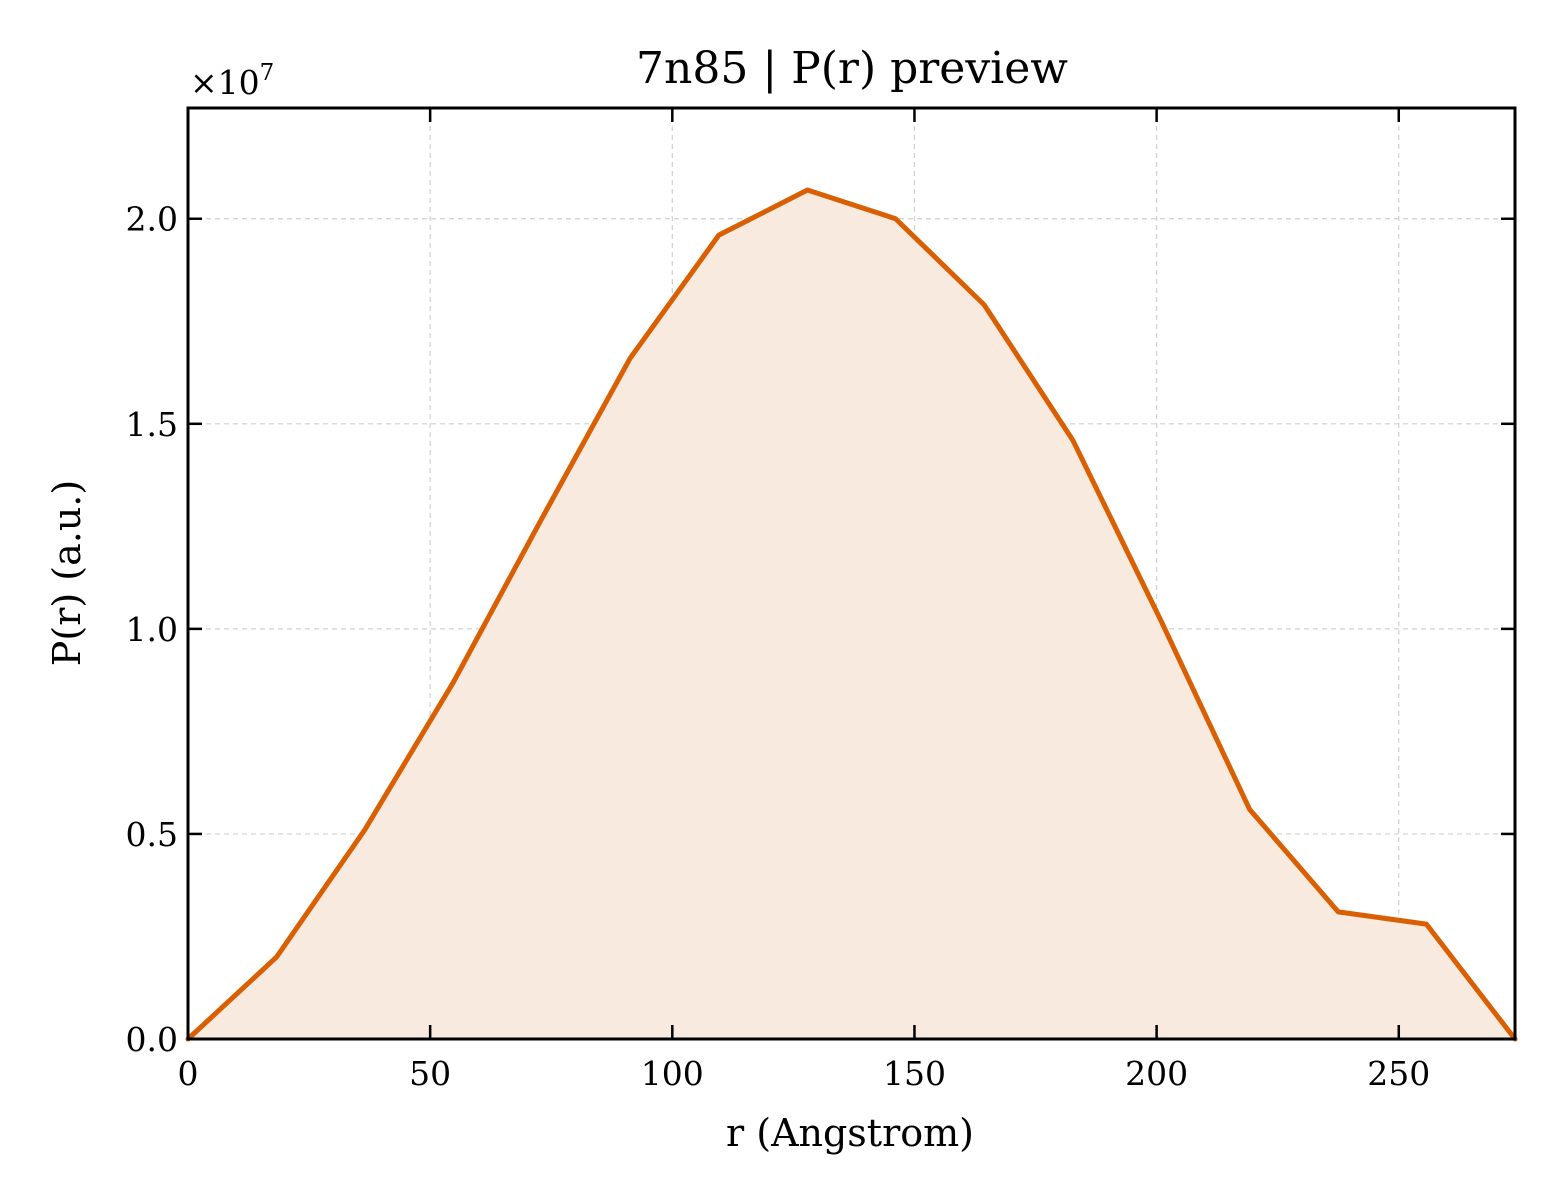  What do you see at coordinates (430, 1073) in the screenshot?
I see `x-tick-label: 50` at bounding box center [430, 1073].